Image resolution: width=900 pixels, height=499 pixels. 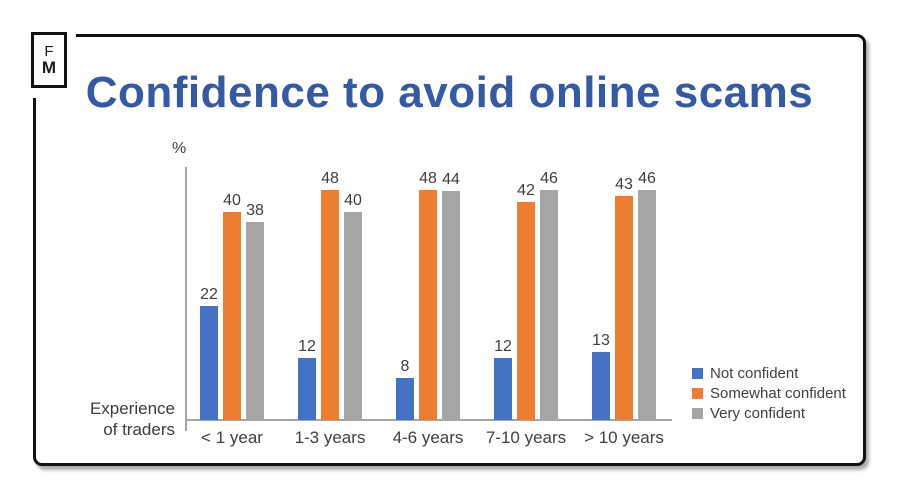 What do you see at coordinates (451, 305) in the screenshot?
I see `bar-very-confident-4-6-years` at bounding box center [451, 305].